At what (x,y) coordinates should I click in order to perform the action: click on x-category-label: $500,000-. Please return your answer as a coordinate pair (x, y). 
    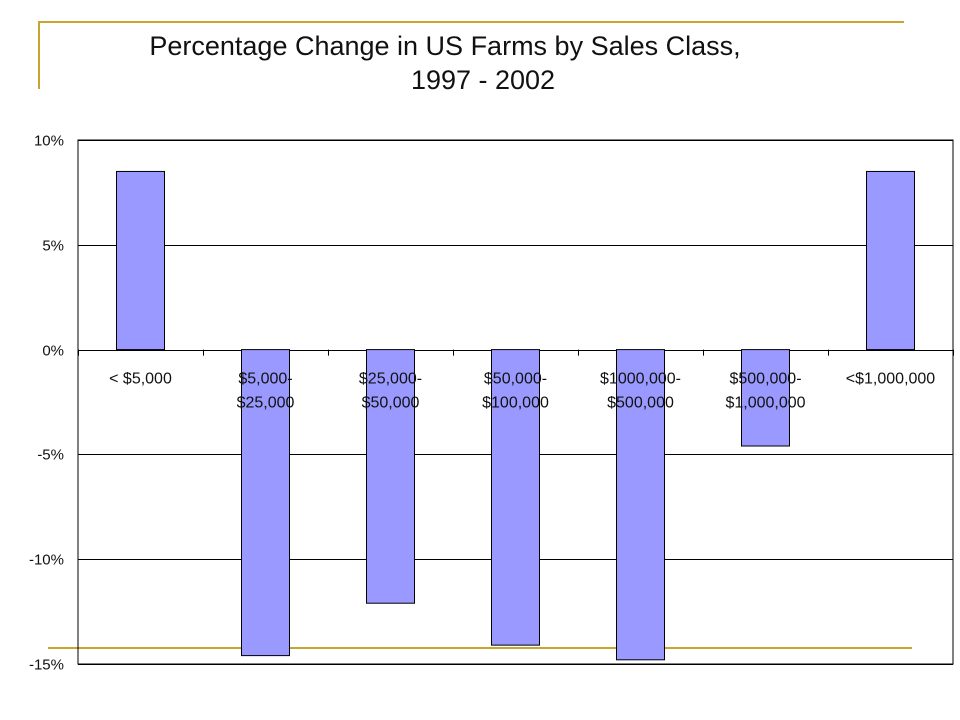
    Looking at the image, I should click on (765, 379).